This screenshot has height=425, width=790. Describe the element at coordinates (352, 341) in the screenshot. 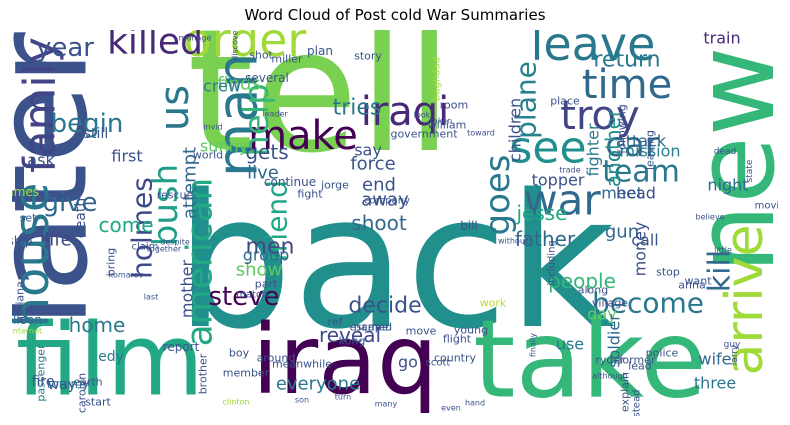

I see `word-kong: kong` at that location.